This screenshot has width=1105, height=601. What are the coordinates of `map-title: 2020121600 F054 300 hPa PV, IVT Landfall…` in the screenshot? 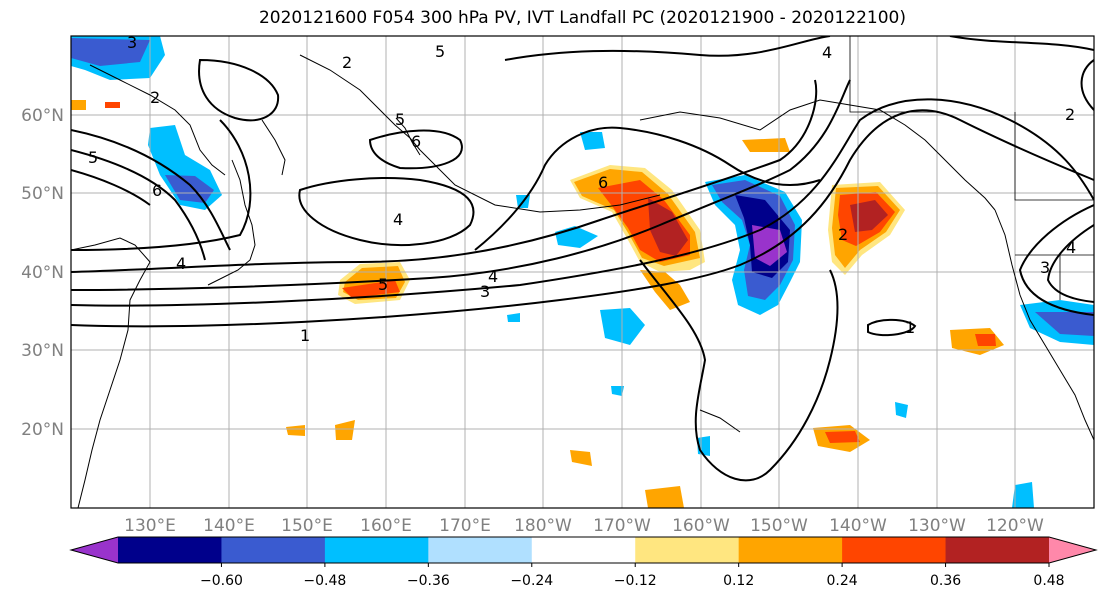 It's located at (582, 18).